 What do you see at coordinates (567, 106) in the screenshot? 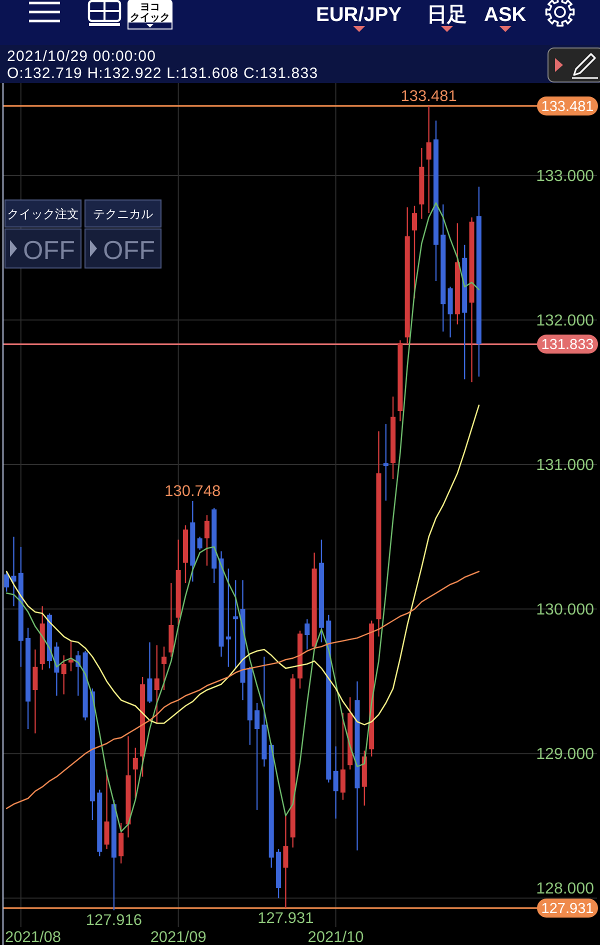
I see `ref-line-label: 133.481` at bounding box center [567, 106].